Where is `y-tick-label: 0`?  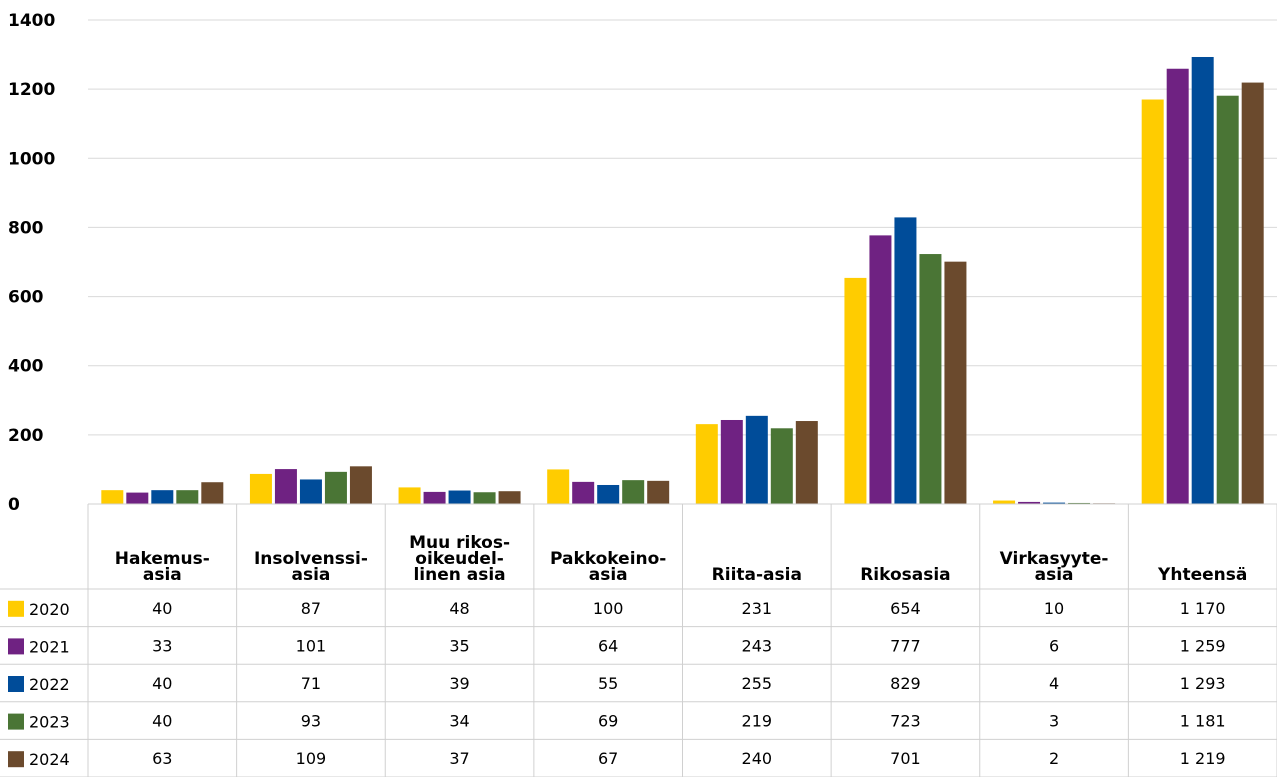
y-tick-label: 0 is located at coordinates (14, 505).